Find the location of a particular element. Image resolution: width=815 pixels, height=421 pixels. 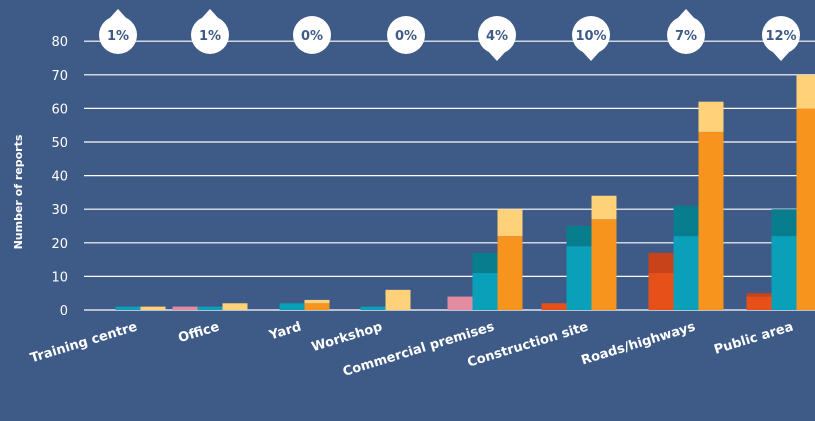

y-tick-label: 70 is located at coordinates (59, 76).